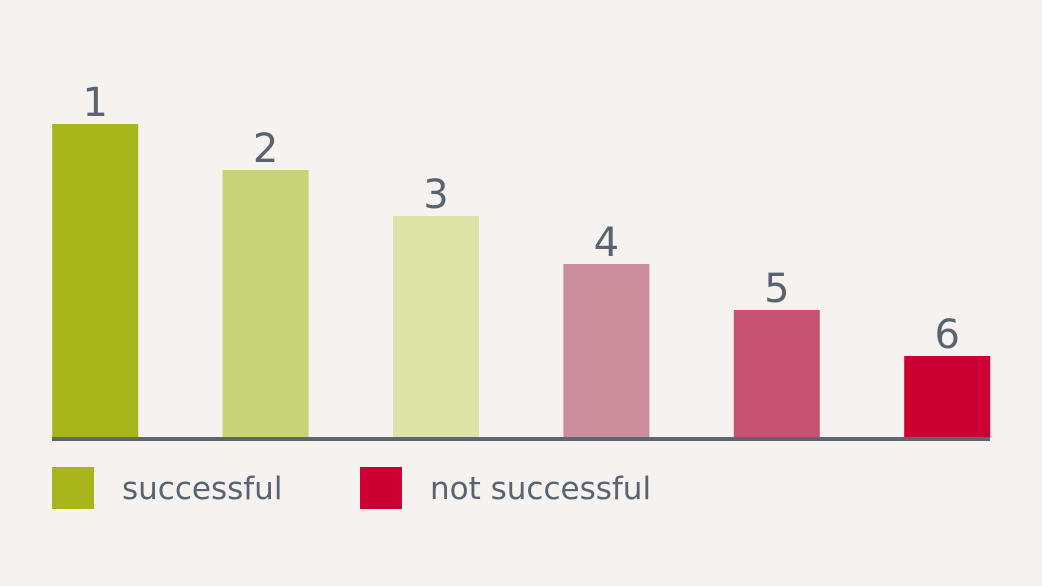 The image size is (1042, 586). I want to click on bar-label: 1, so click(94, 103).